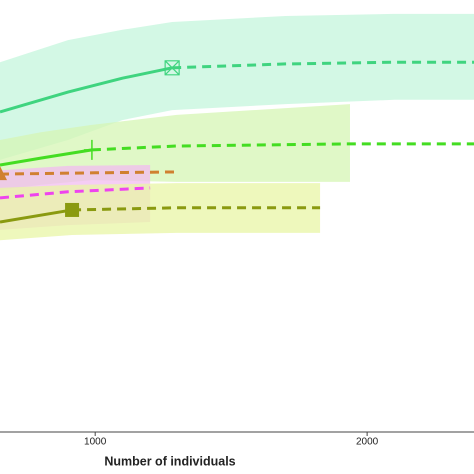 The height and width of the screenshot is (474, 474). I want to click on x-tick-label: 1000, so click(95, 442).